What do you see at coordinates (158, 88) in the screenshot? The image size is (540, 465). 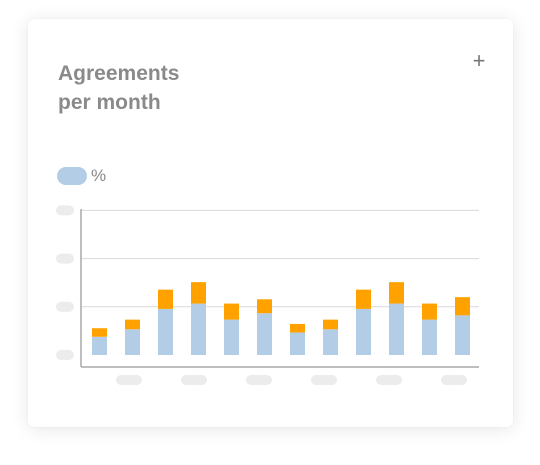 I see `card-title: Agreements per month` at bounding box center [158, 88].